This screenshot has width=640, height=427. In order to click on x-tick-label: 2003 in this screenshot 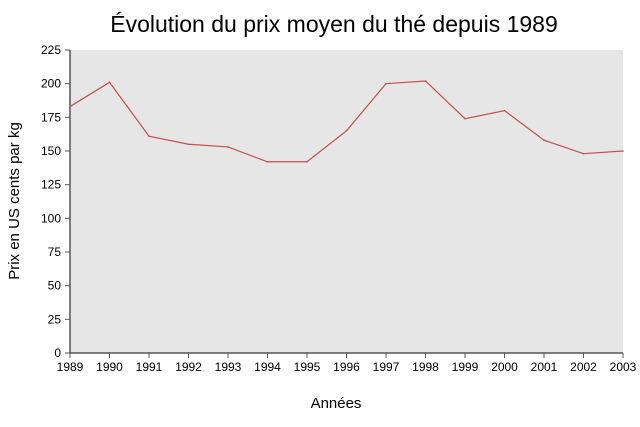, I will do `click(623, 367)`.